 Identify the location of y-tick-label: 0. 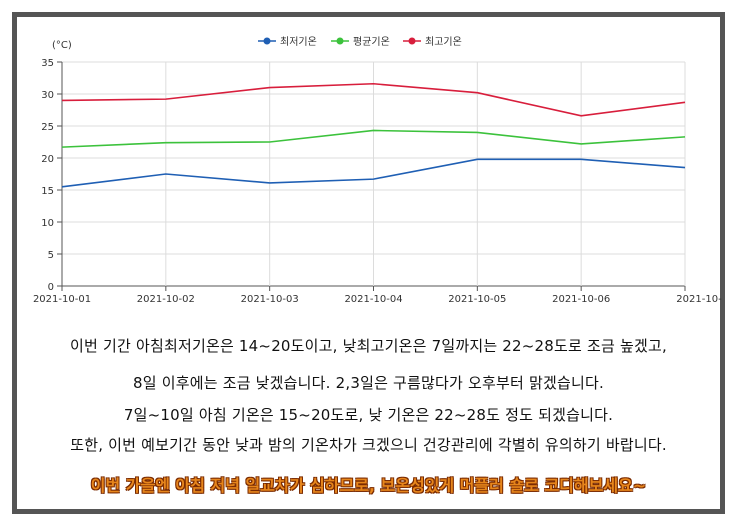
(51, 287).